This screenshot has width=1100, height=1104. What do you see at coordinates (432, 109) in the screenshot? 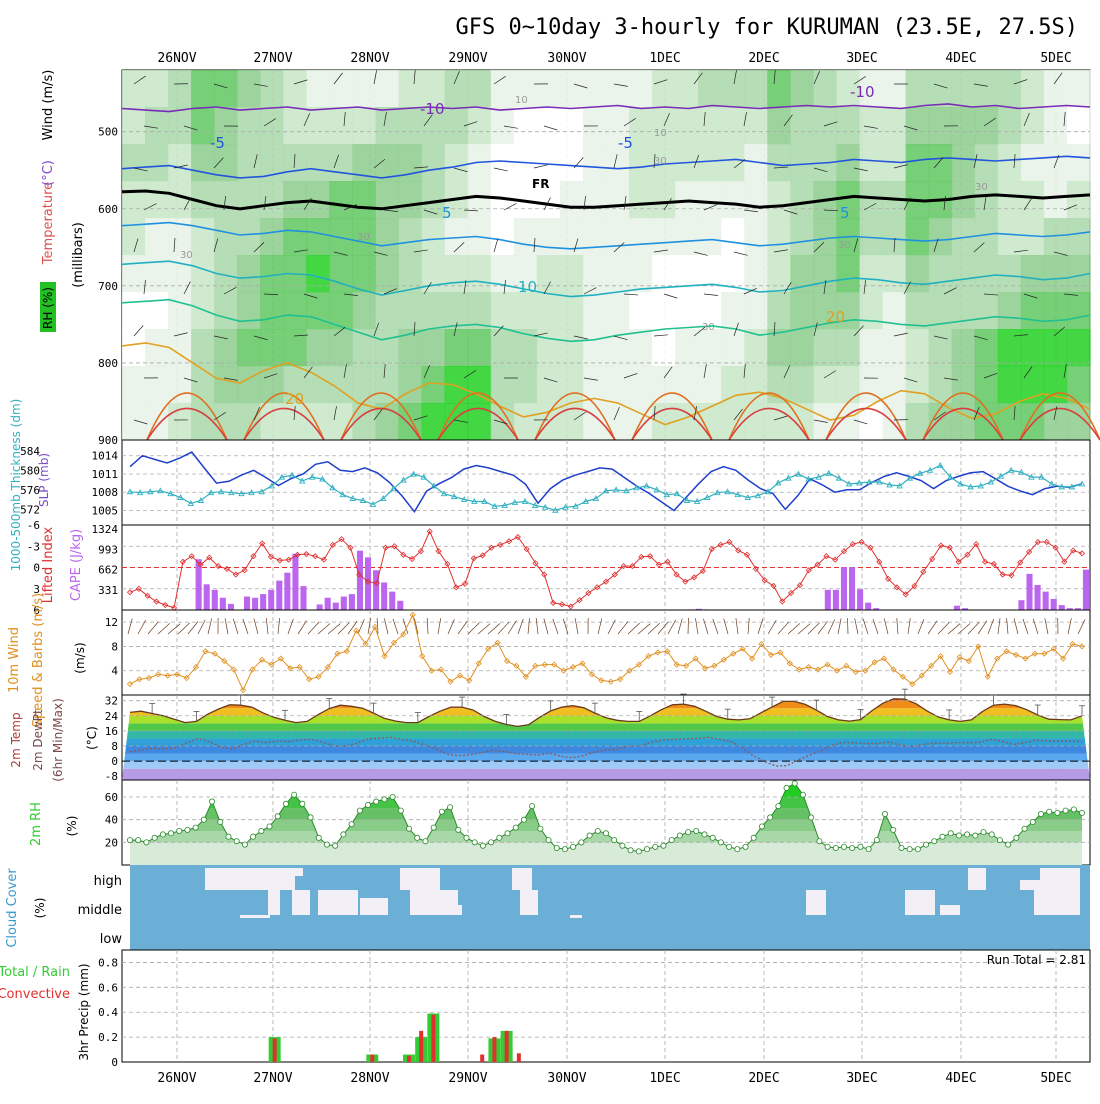
I see `contour-label: -10` at bounding box center [432, 109].